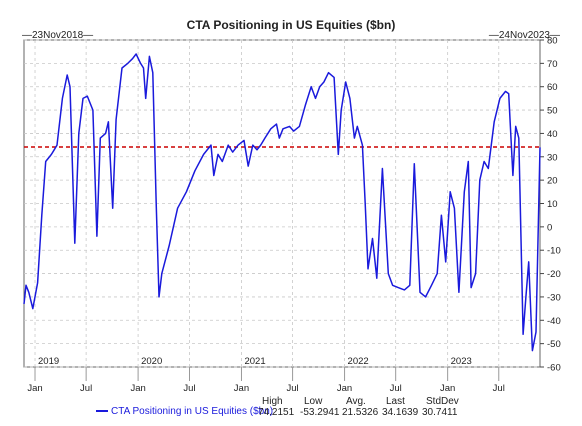  I want to click on y-tick-label: 0, so click(549, 227).